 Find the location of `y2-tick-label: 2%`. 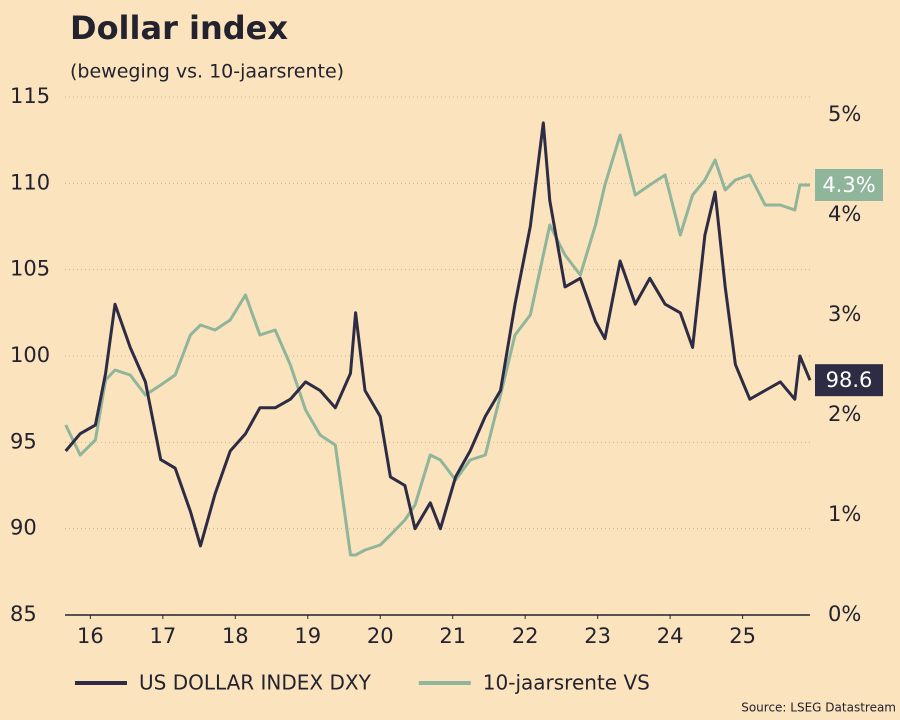

y2-tick-label: 2% is located at coordinates (844, 414).